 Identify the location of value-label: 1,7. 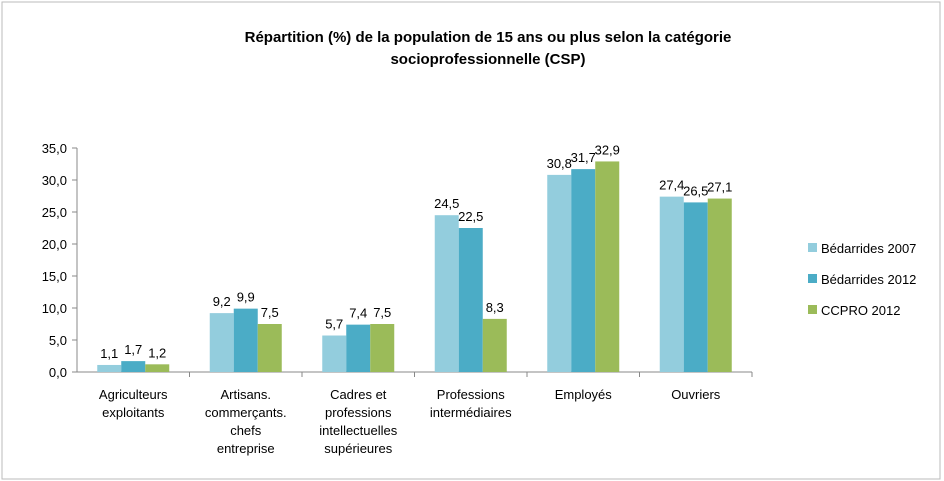
(133, 349).